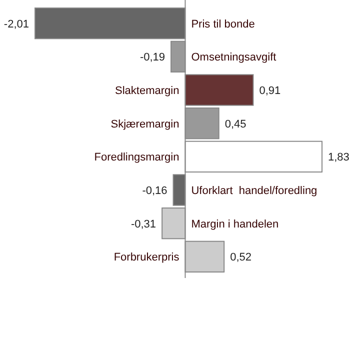  What do you see at coordinates (155, 191) in the screenshot?
I see `data-label: -0,16` at bounding box center [155, 191].